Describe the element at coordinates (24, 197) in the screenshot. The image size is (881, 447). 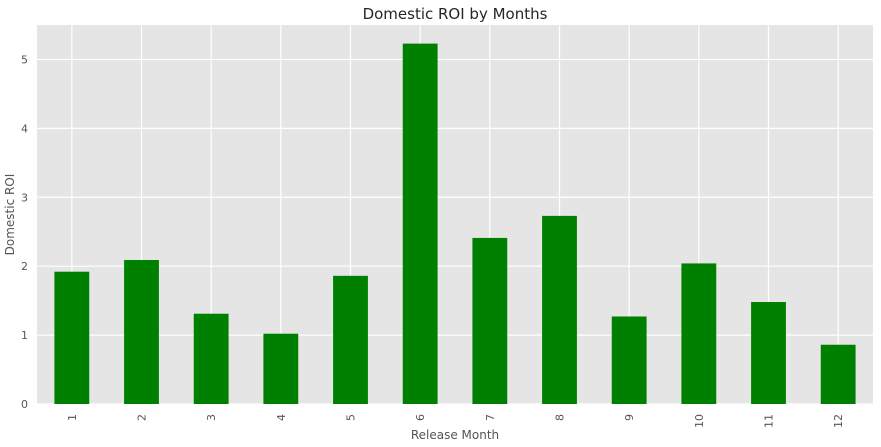
I see `y-tick-label: 3` at that location.